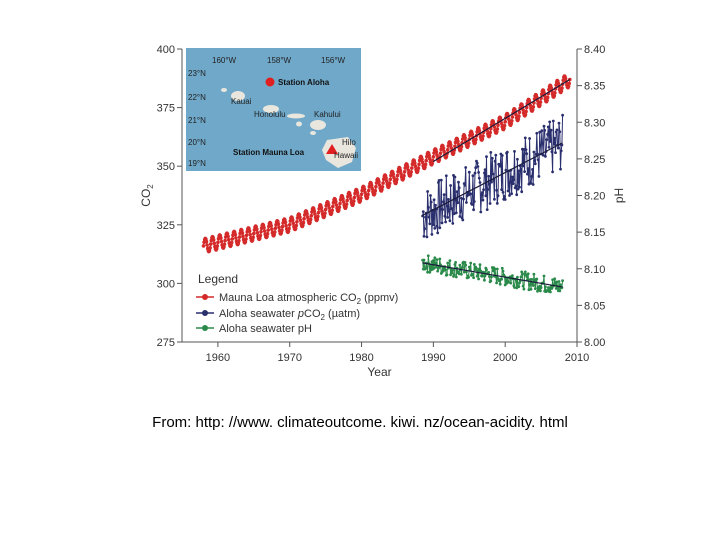 The image size is (720, 540). What do you see at coordinates (241, 101) in the screenshot?
I see `island-label-kauai: Kauai` at bounding box center [241, 101].